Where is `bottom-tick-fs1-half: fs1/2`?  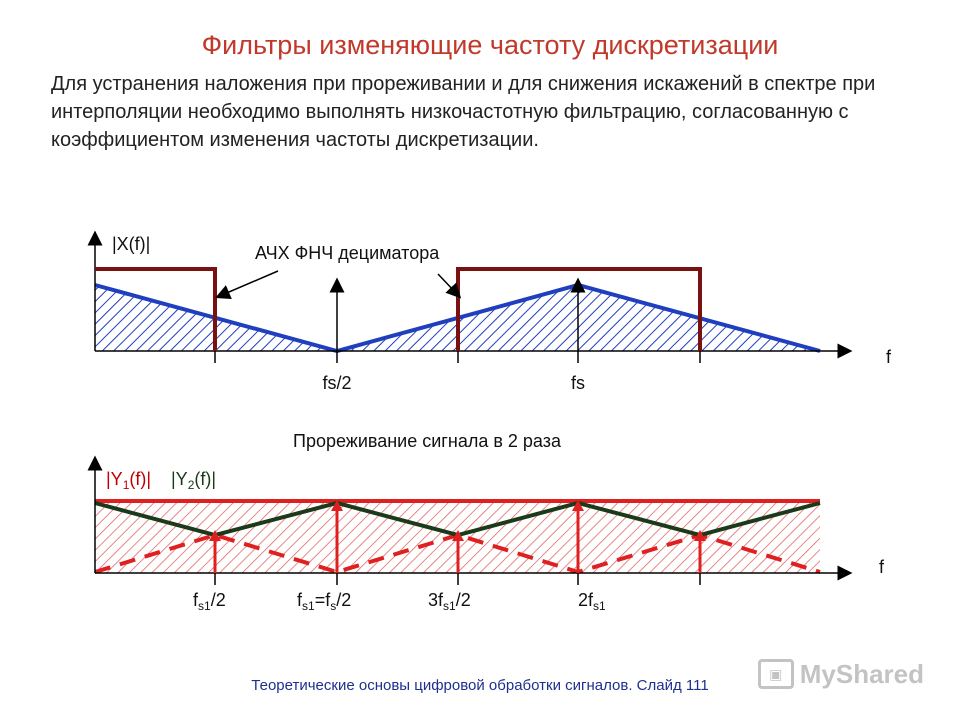
bottom-tick-fs1-half: fs1/2 is located at coordinates (209, 601).